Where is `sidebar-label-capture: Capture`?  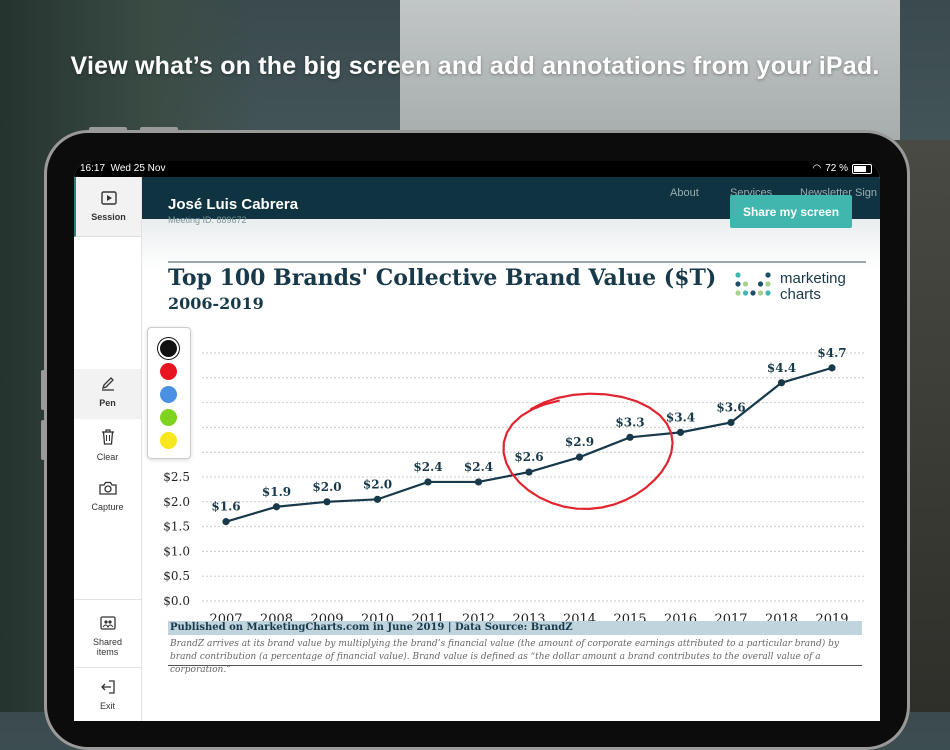
sidebar-label-capture: Capture is located at coordinates (107, 507).